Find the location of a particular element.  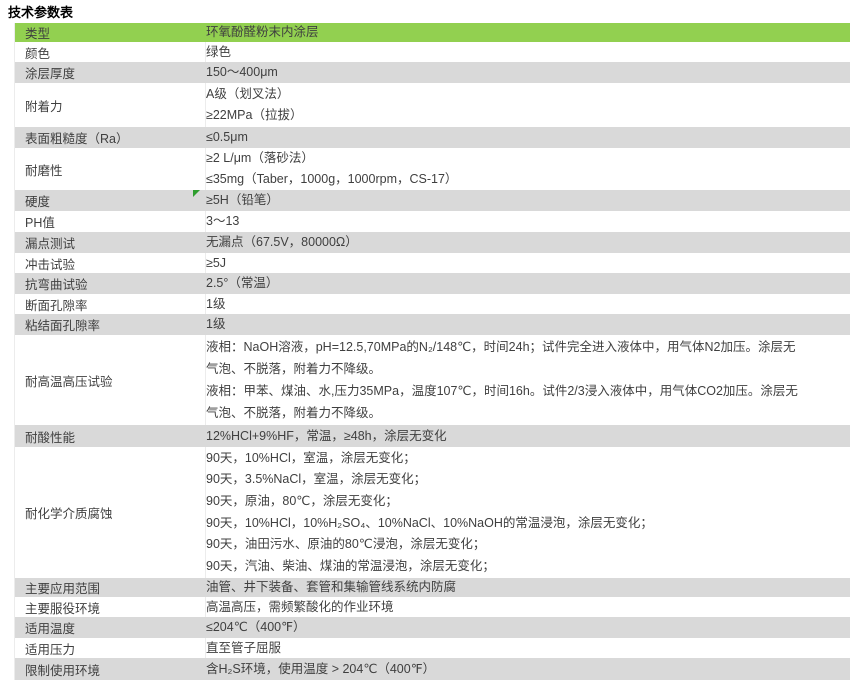

row-value: 3～13 is located at coordinates (528, 221).